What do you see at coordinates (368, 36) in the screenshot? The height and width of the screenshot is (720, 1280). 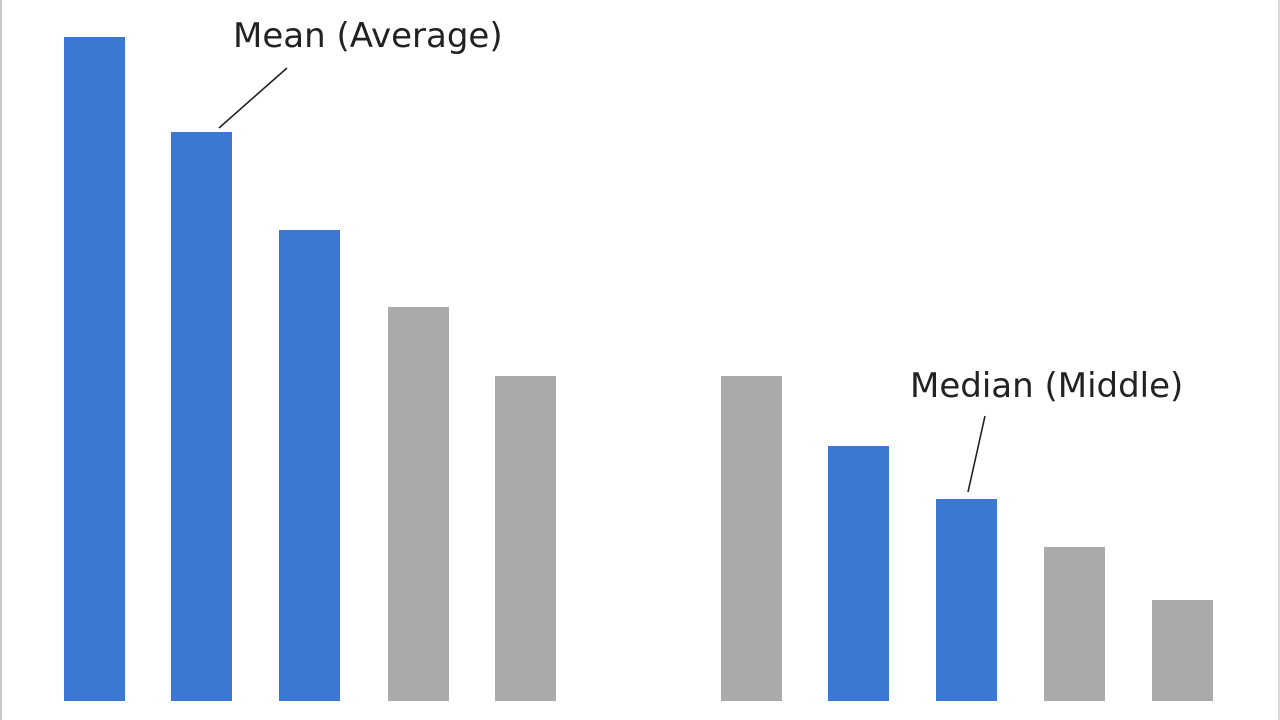 I see `mean-annotation-label: Mean (Average)` at bounding box center [368, 36].